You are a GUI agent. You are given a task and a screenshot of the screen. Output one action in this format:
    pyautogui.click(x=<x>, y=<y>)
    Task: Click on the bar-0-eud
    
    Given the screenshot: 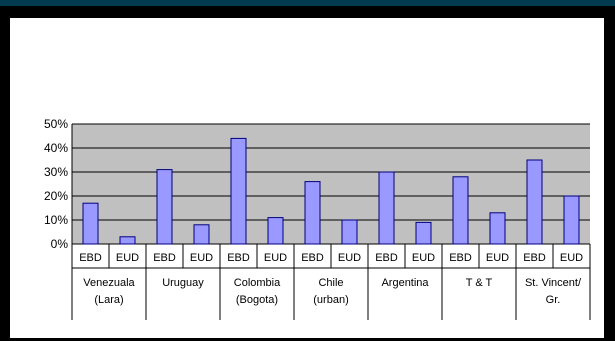 What is the action you would take?
    pyautogui.click(x=127, y=240)
    